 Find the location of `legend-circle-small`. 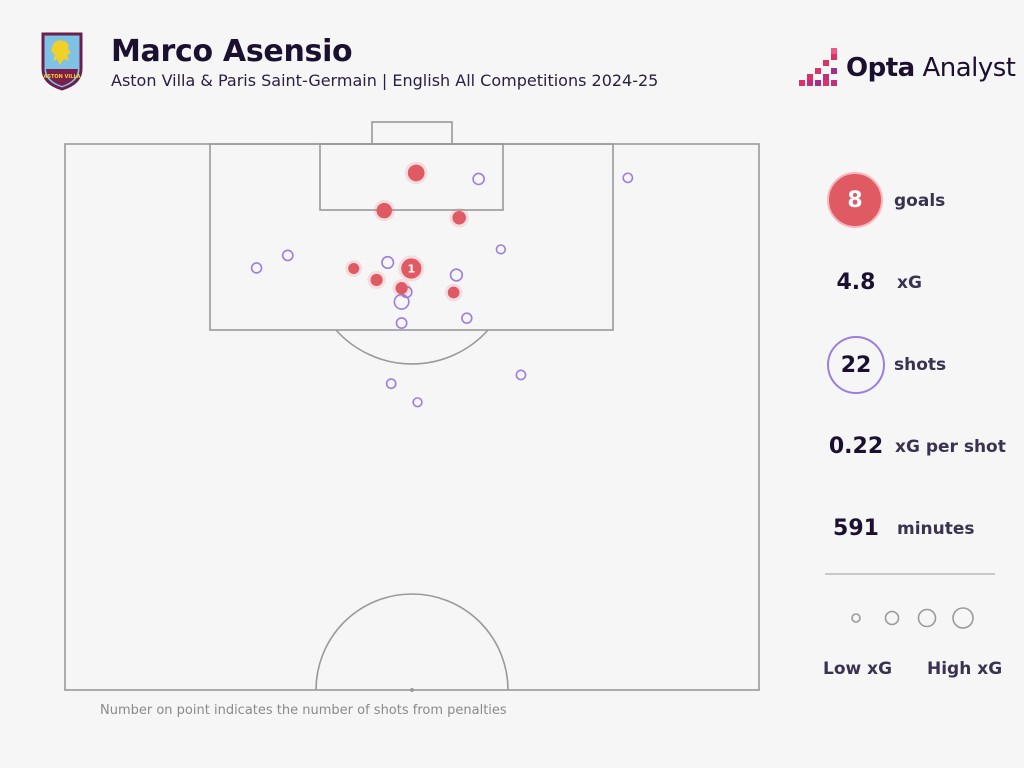

legend-circle-small is located at coordinates (892, 618).